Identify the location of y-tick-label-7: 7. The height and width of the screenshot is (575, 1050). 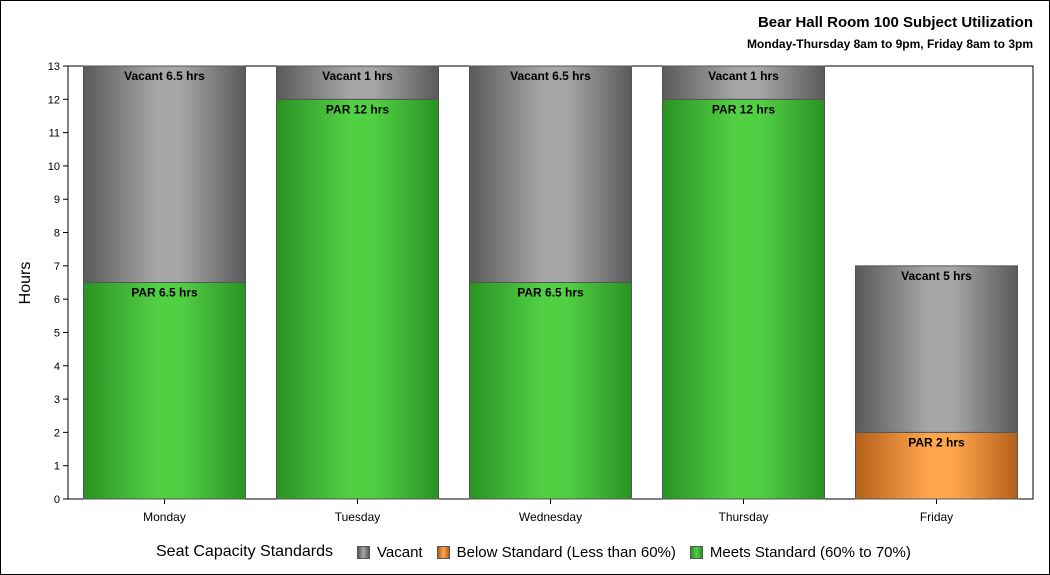
(57, 267).